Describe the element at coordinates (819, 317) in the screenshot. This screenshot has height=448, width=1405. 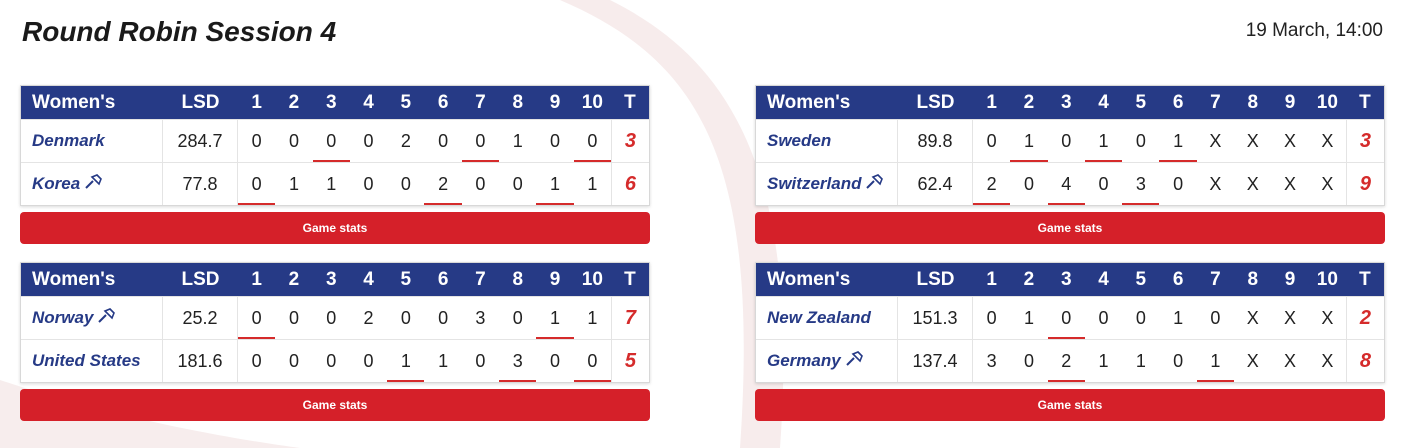
I see `team-name: New Zealand` at that location.